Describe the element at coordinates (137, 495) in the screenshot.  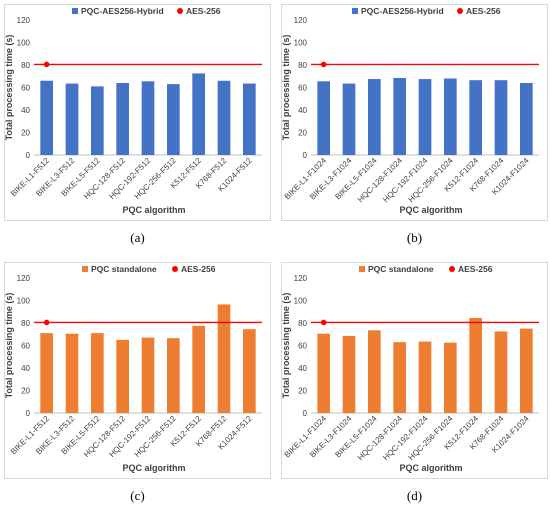
I see `panel-caption: (c)` at that location.